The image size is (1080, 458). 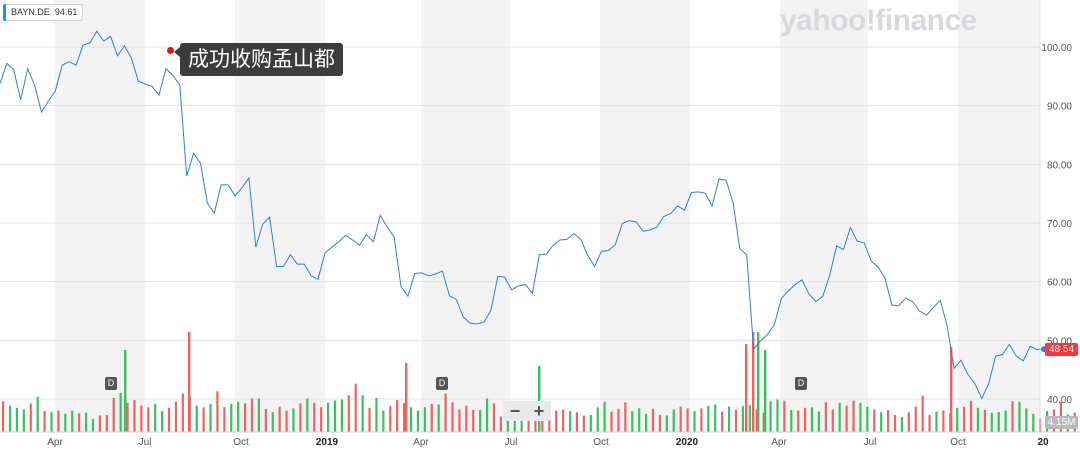 I want to click on y-axis: 100.00 90.00 80.00 70.00 60.00 50.00 40.00, so click(x=1055, y=216).